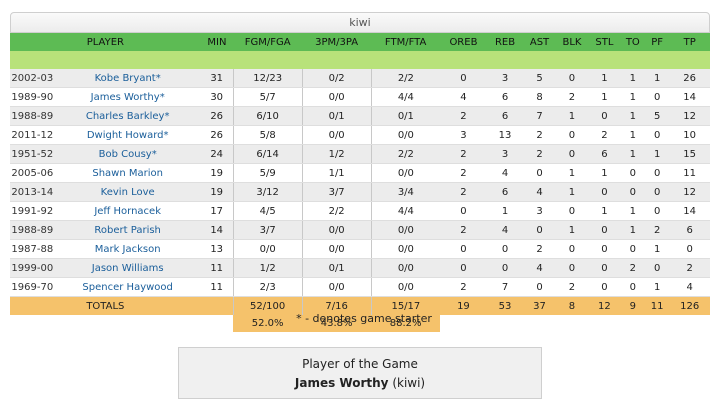  Describe the element at coordinates (505, 287) in the screenshot. I see `stat-reb: 7` at that location.